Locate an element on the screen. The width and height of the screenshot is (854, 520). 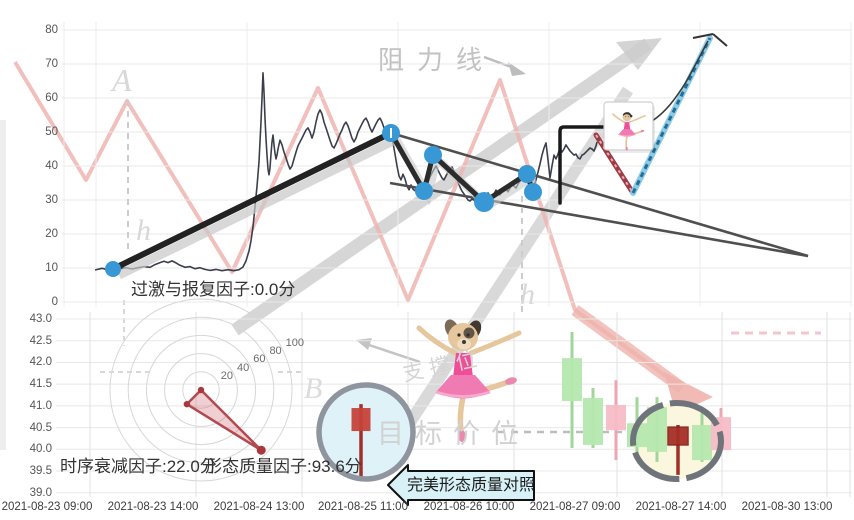
y-tick-label: 40.5 is located at coordinates (40, 427).